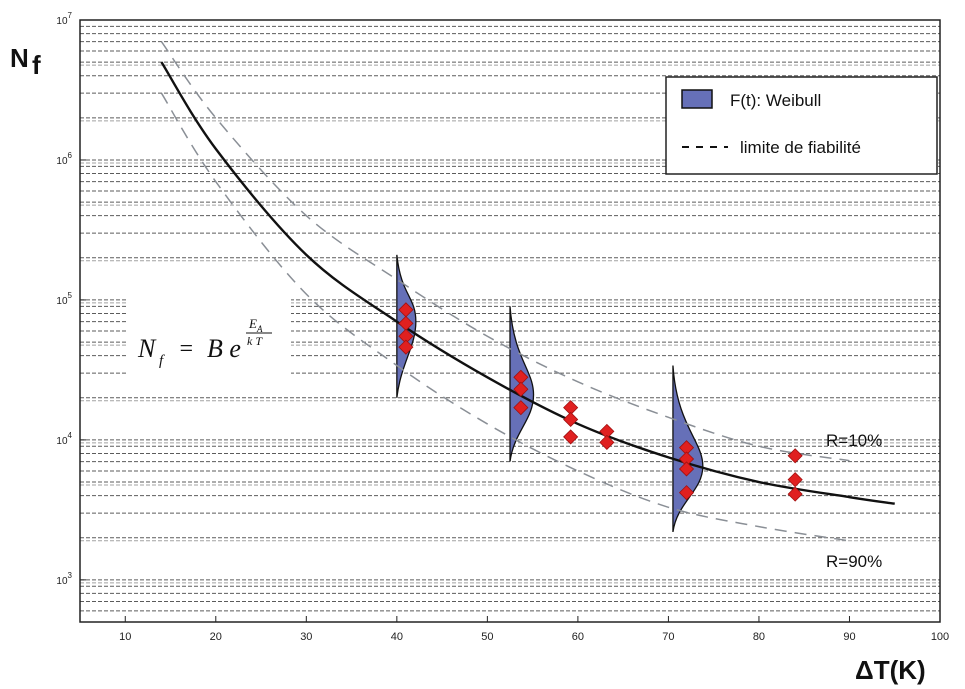  I want to click on legend-limit-label: limite de fiabilité, so click(800, 147).